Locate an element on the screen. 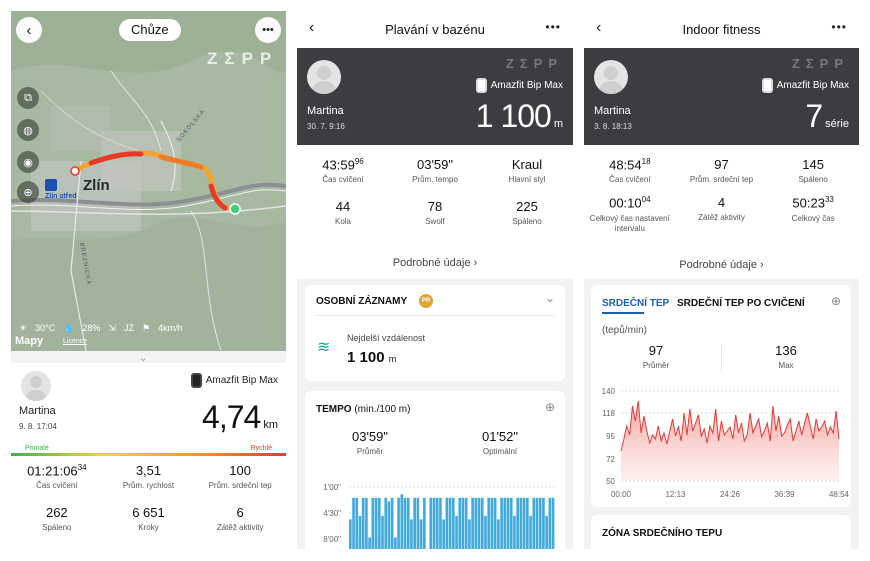 The image size is (870, 561). stat-item: 78 Swolf is located at coordinates (435, 213).